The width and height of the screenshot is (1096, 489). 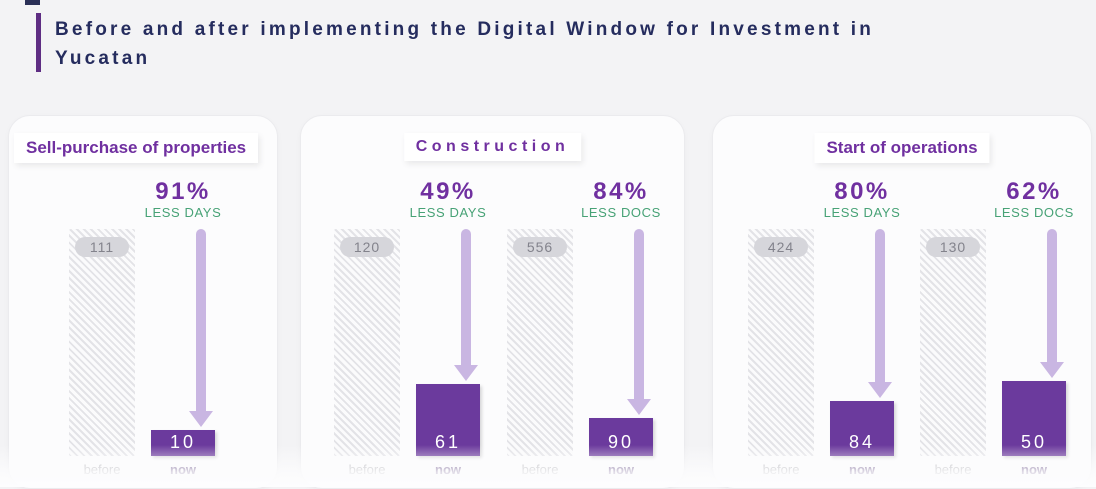 I want to click on before-value-badge: 120, so click(x=367, y=247).